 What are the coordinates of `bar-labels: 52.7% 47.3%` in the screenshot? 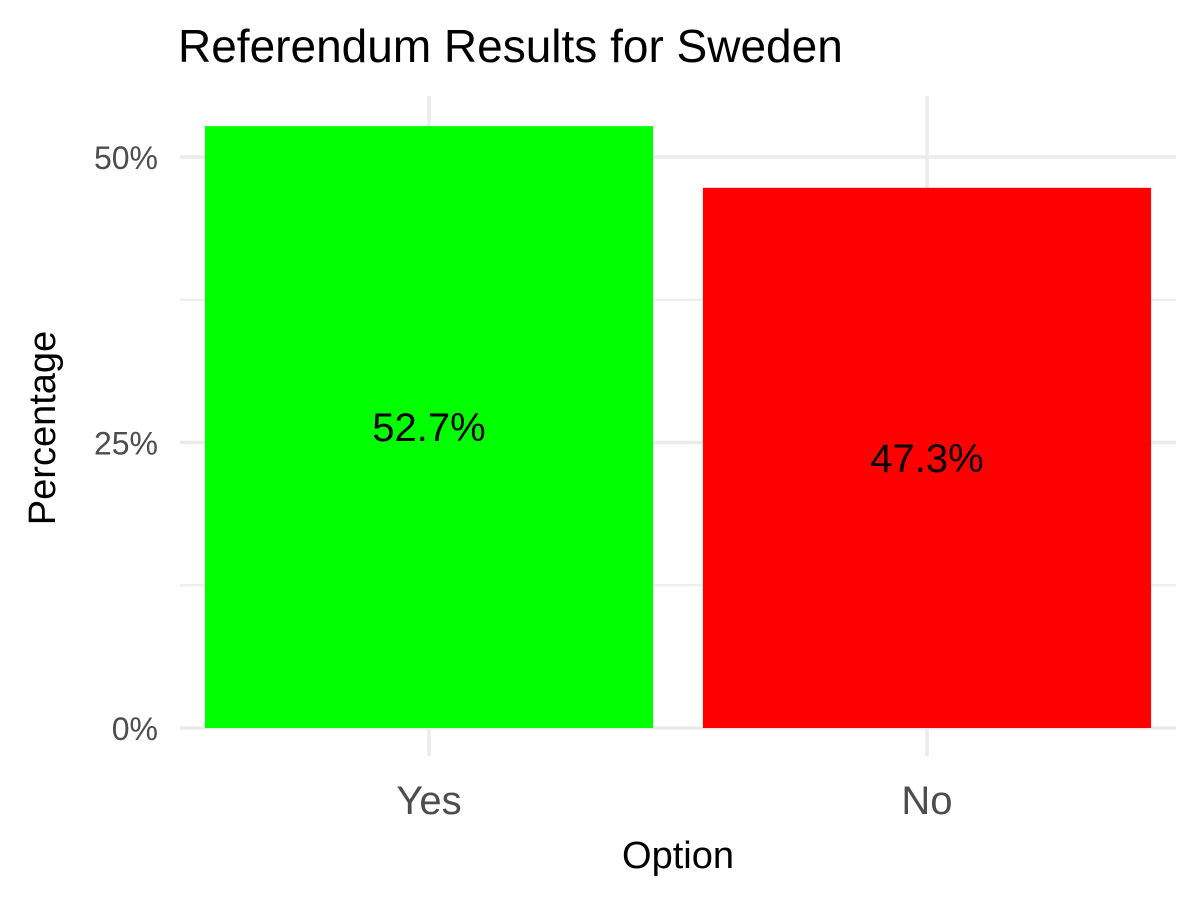 It's located at (677, 443).